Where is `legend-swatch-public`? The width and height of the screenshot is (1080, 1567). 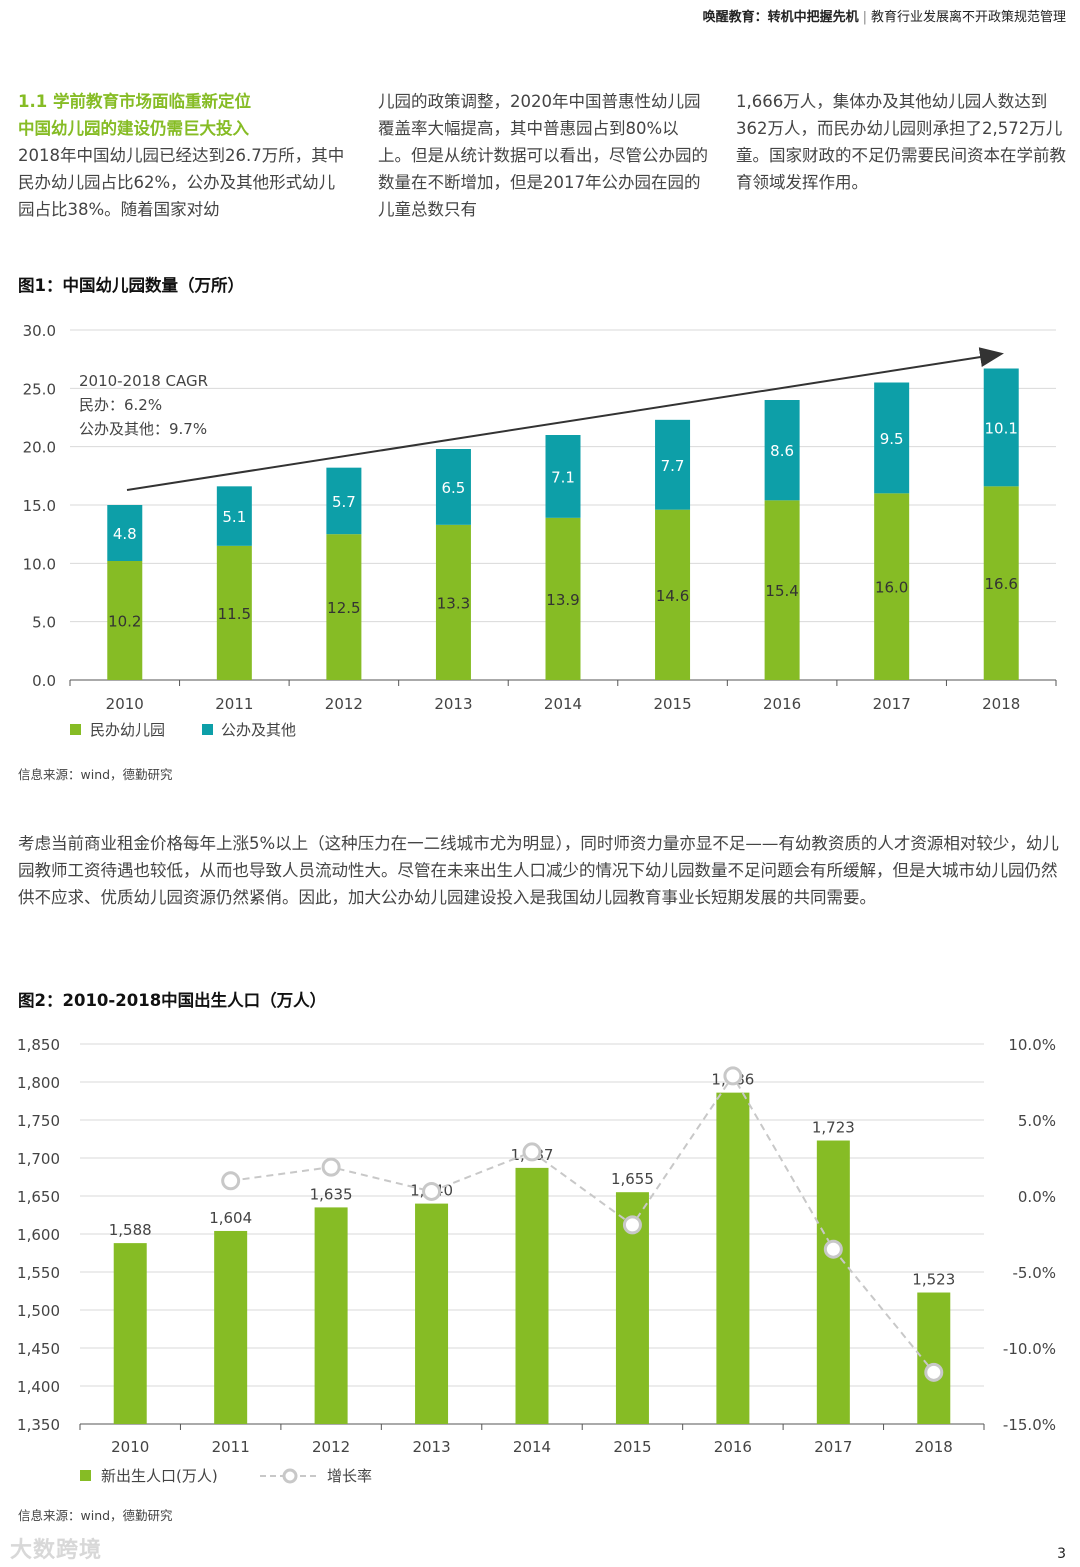
legend-swatch-public is located at coordinates (207, 729).